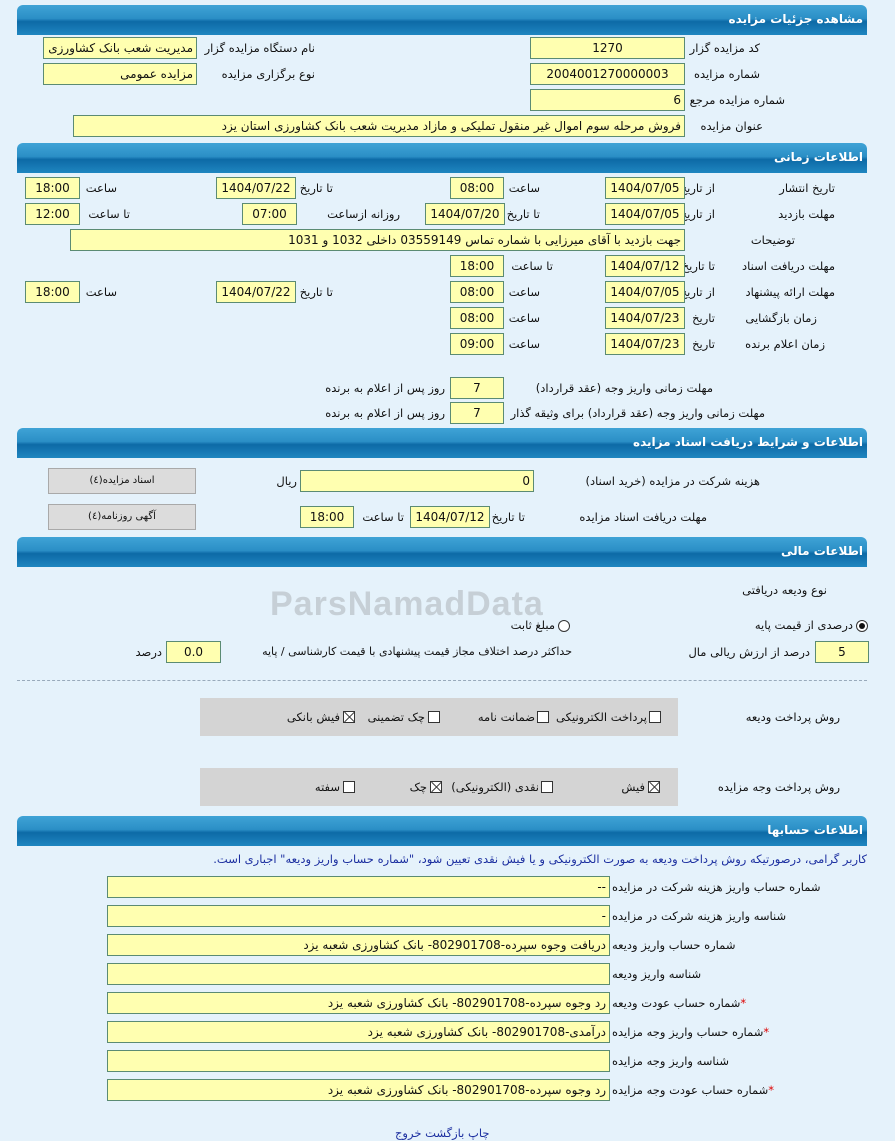 The width and height of the screenshot is (895, 1141). What do you see at coordinates (442, 680) in the screenshot?
I see `divider` at bounding box center [442, 680].